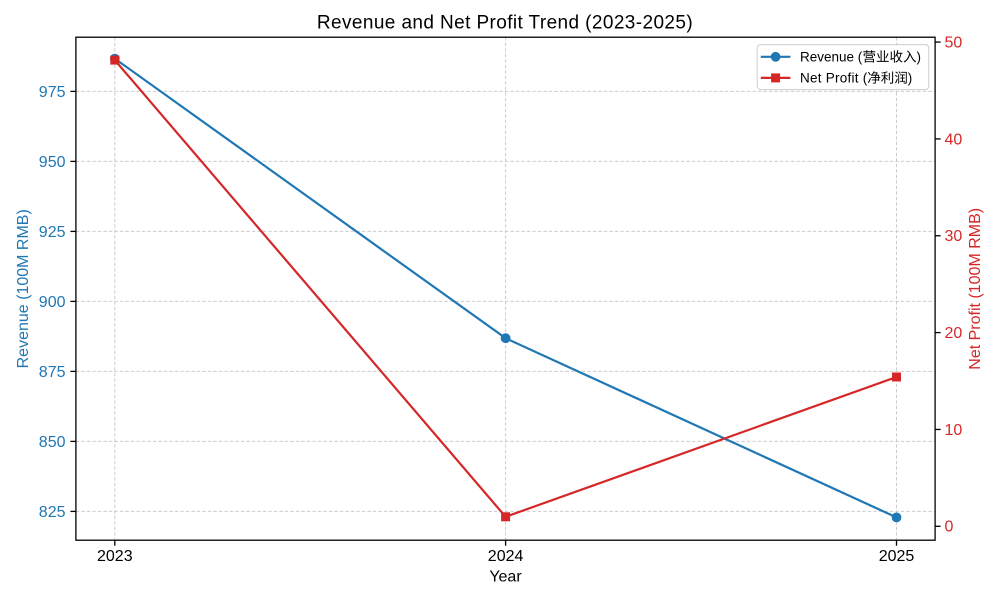 This screenshot has width=1000, height=600. What do you see at coordinates (897, 556) in the screenshot?
I see `svg-text: 2025` at bounding box center [897, 556].